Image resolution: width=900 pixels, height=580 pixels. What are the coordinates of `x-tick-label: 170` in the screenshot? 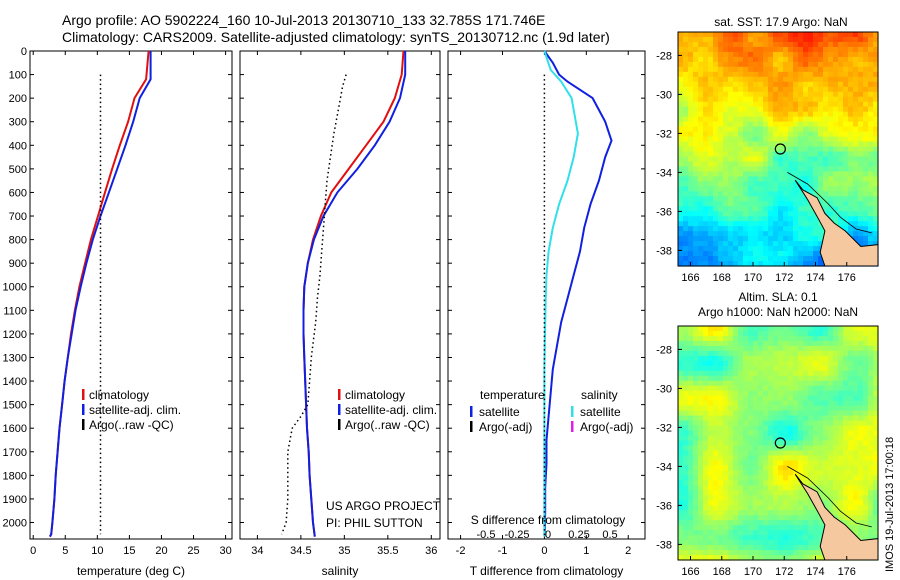 It's located at (753, 572).